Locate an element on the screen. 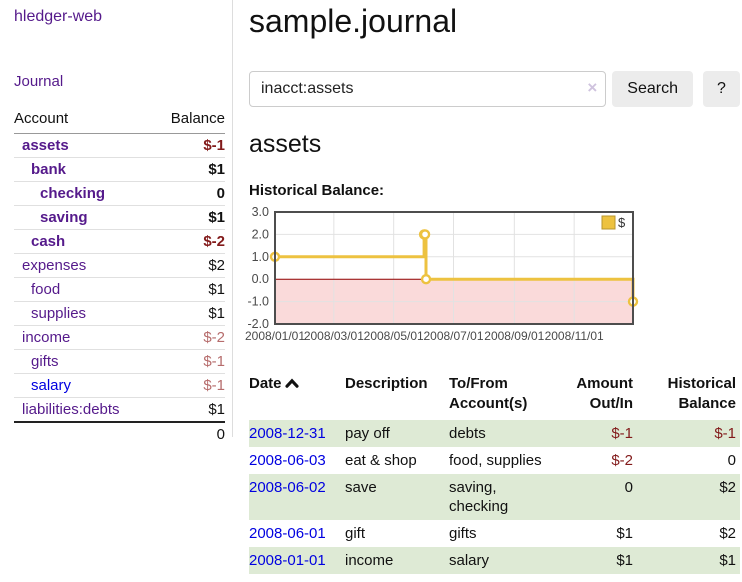 The image size is (742, 582). transaction-accounts: food, supplies is located at coordinates (495, 460).